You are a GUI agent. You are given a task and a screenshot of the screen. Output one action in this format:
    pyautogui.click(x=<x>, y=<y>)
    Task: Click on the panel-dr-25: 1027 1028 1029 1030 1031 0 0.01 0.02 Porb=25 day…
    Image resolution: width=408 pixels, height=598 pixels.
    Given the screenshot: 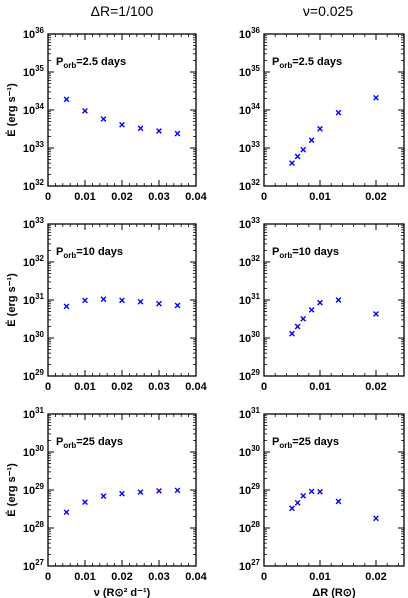 What is the action you would take?
    pyautogui.click(x=322, y=502)
    